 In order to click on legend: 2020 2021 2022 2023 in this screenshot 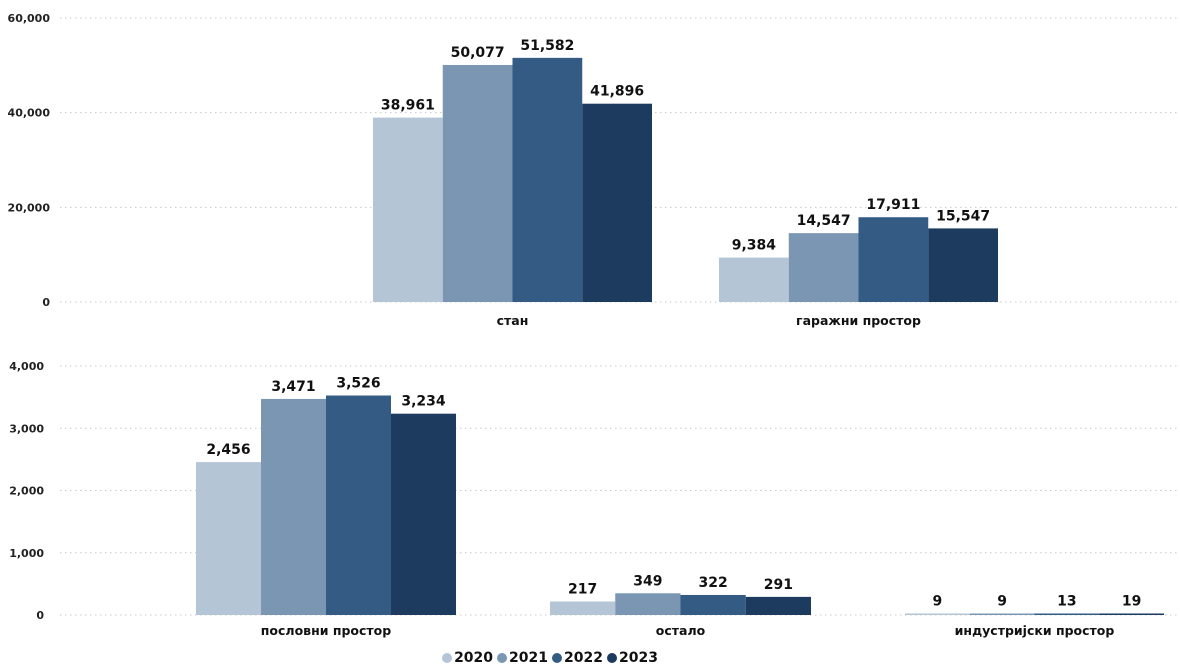, I will do `click(550, 658)`.